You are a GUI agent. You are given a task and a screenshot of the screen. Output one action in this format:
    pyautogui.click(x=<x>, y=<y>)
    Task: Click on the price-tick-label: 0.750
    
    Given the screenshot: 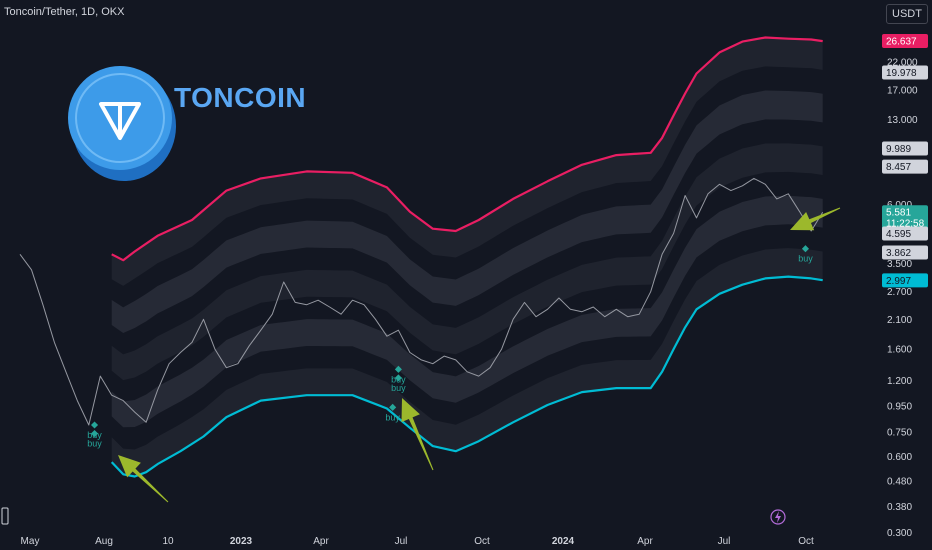 What is the action you would take?
    pyautogui.click(x=899, y=433)
    